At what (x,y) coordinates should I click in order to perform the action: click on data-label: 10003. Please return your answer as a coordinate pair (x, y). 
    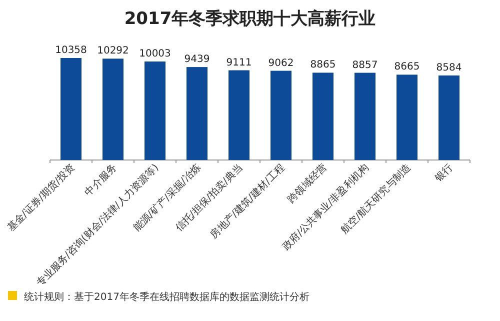
    Looking at the image, I should click on (155, 54).